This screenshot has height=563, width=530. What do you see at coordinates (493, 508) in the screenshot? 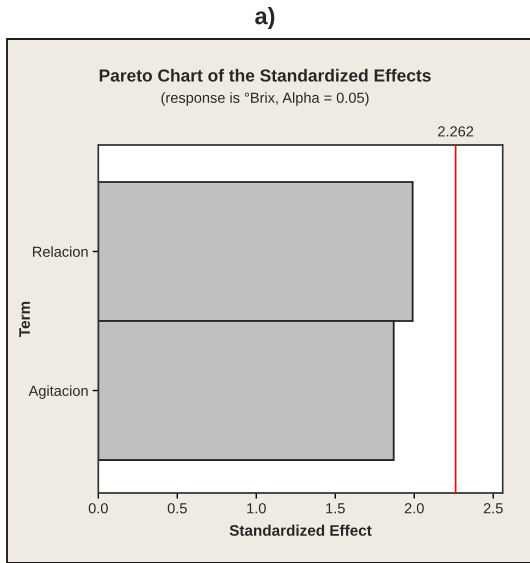
I see `x-tick-label: 2.5` at bounding box center [493, 508].